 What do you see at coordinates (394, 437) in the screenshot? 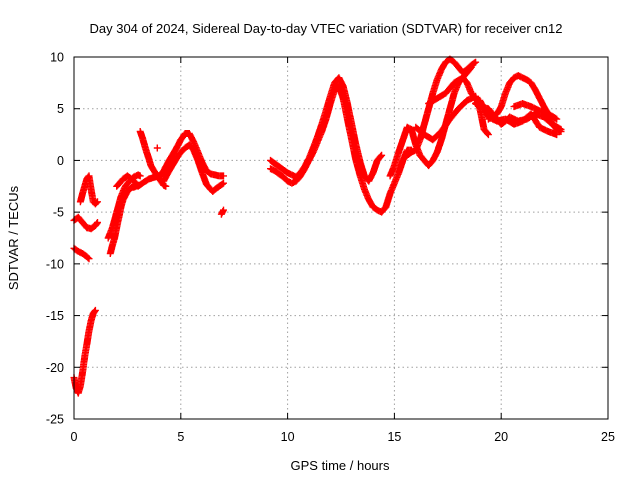
I see `x-tick-label: 15` at bounding box center [394, 437].